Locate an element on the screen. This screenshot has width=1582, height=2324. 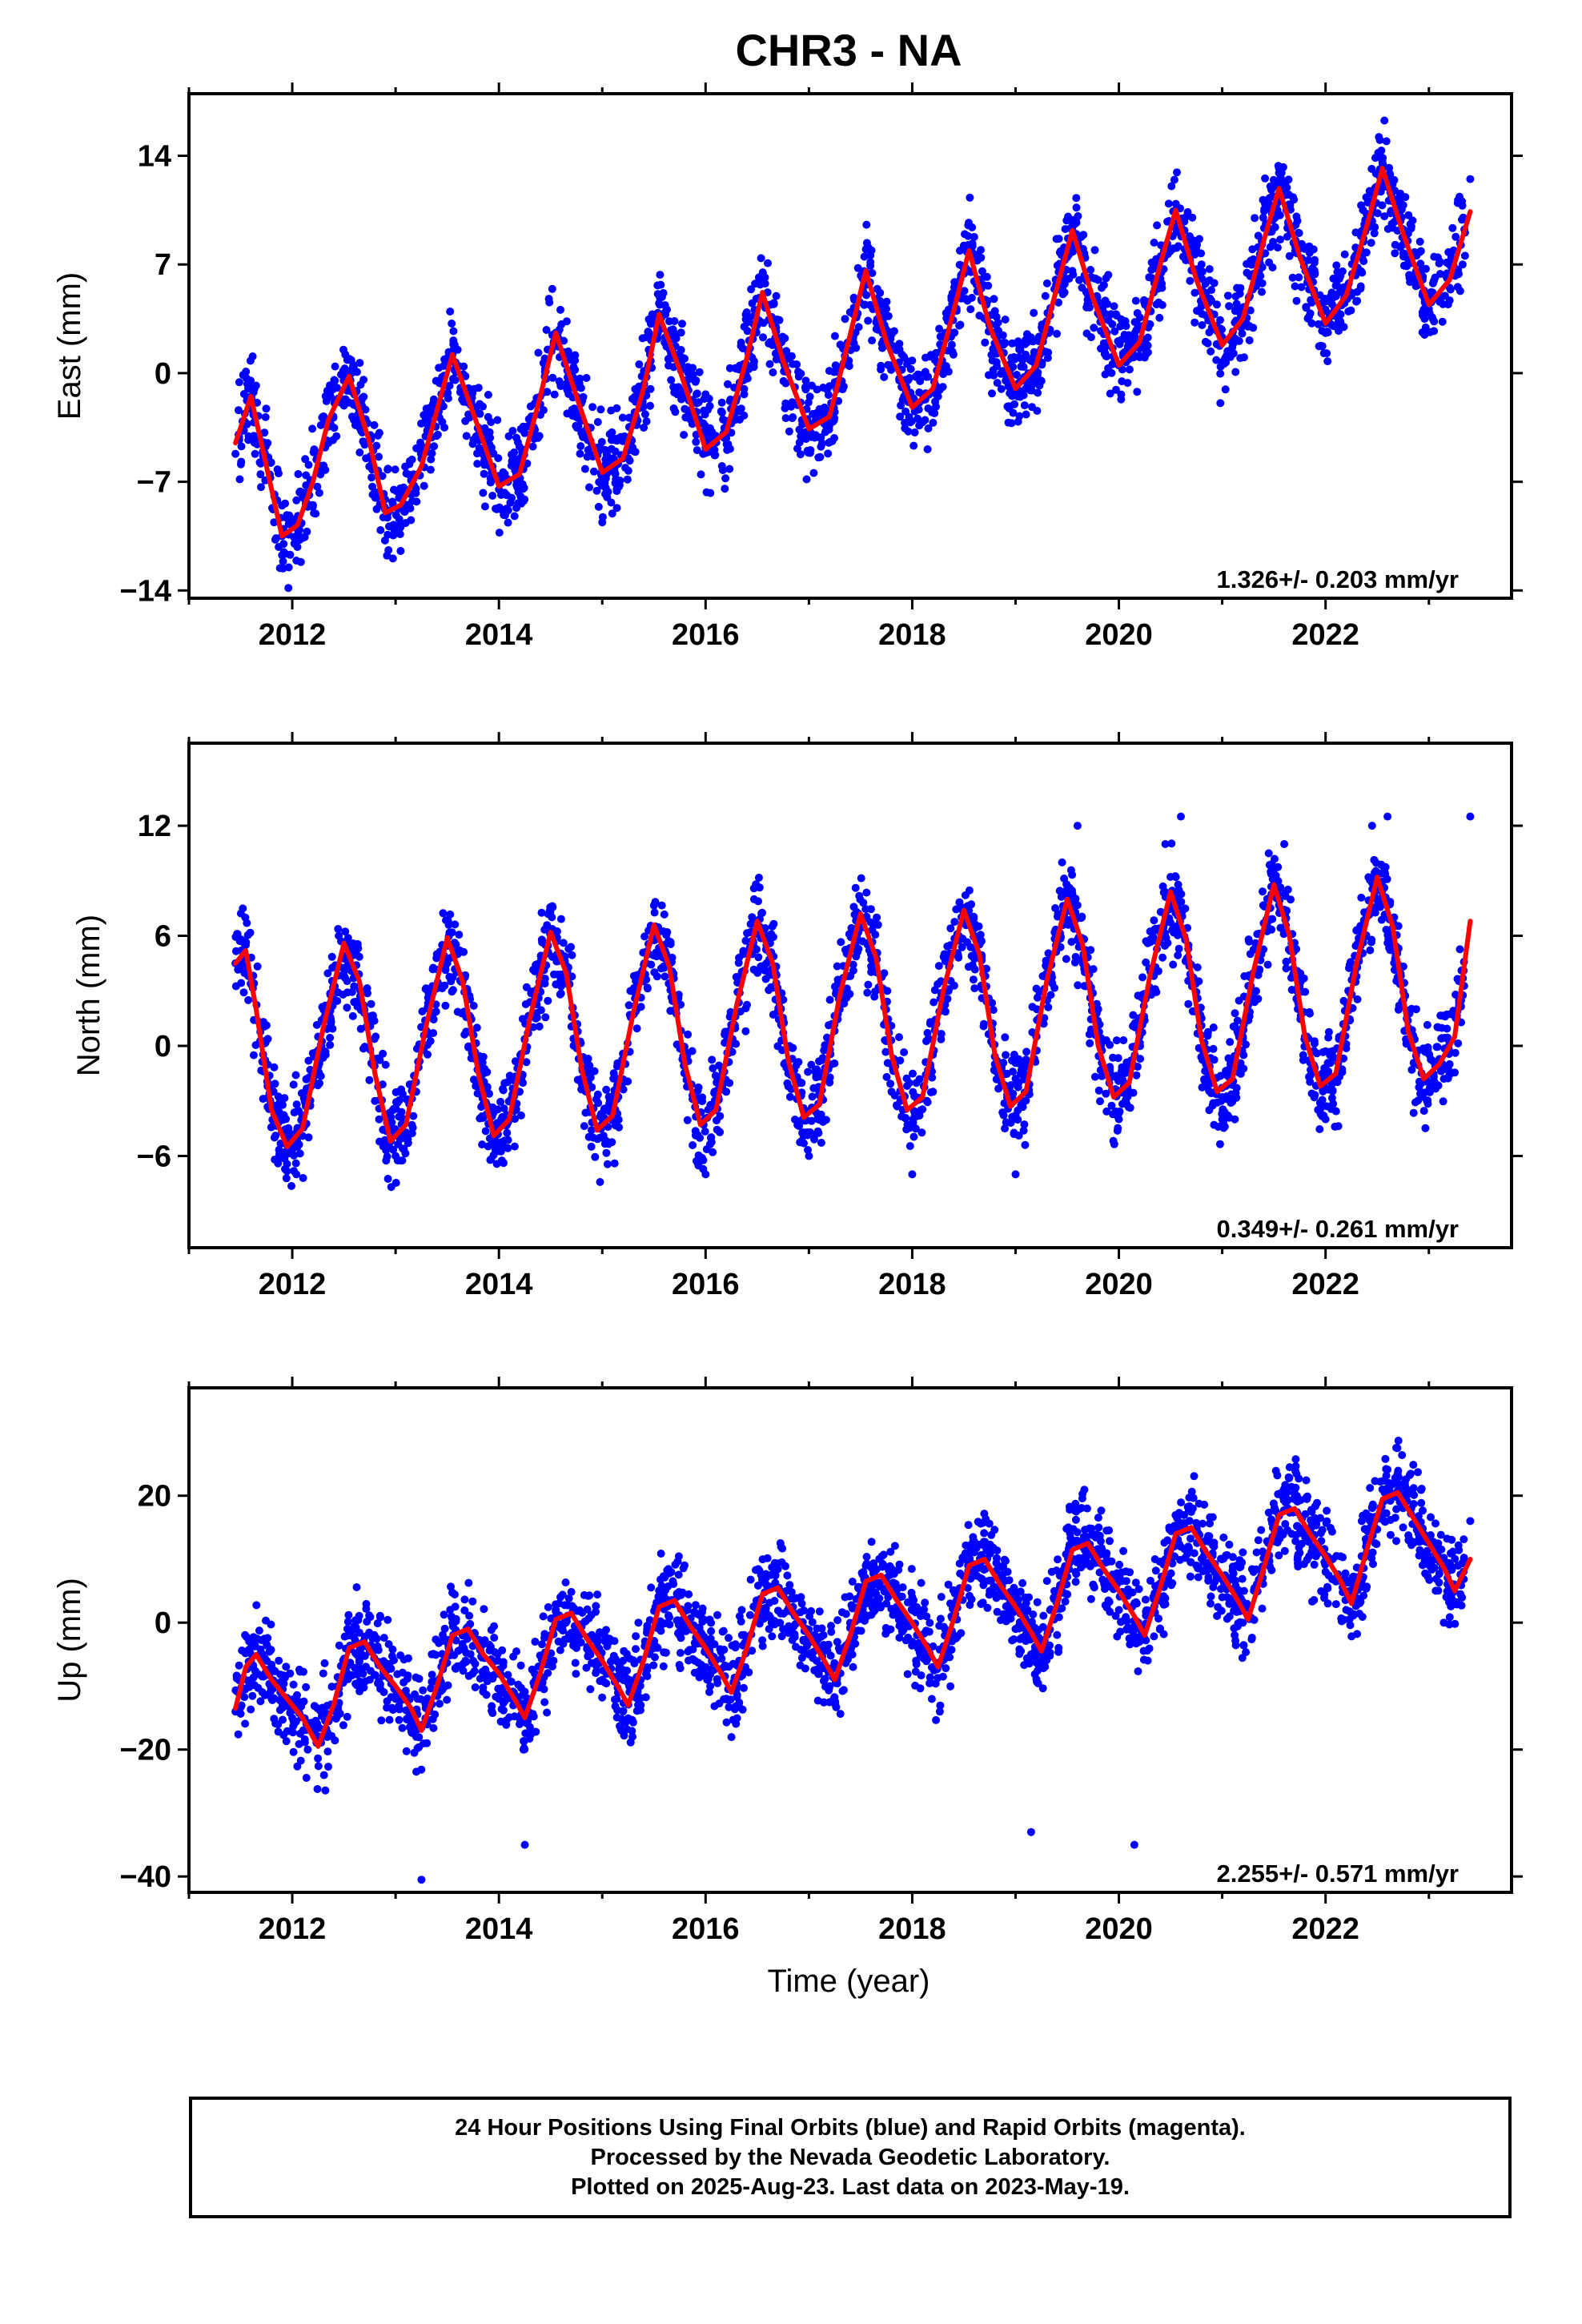
north-x-tick-label: 2022 is located at coordinates (1325, 1284).